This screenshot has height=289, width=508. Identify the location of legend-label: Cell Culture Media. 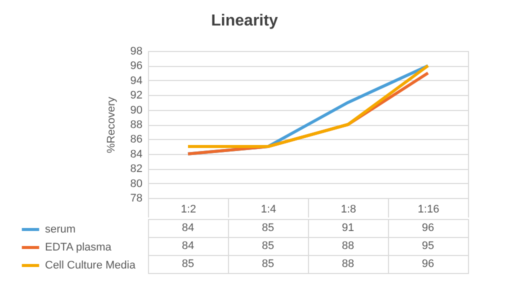
(90, 266).